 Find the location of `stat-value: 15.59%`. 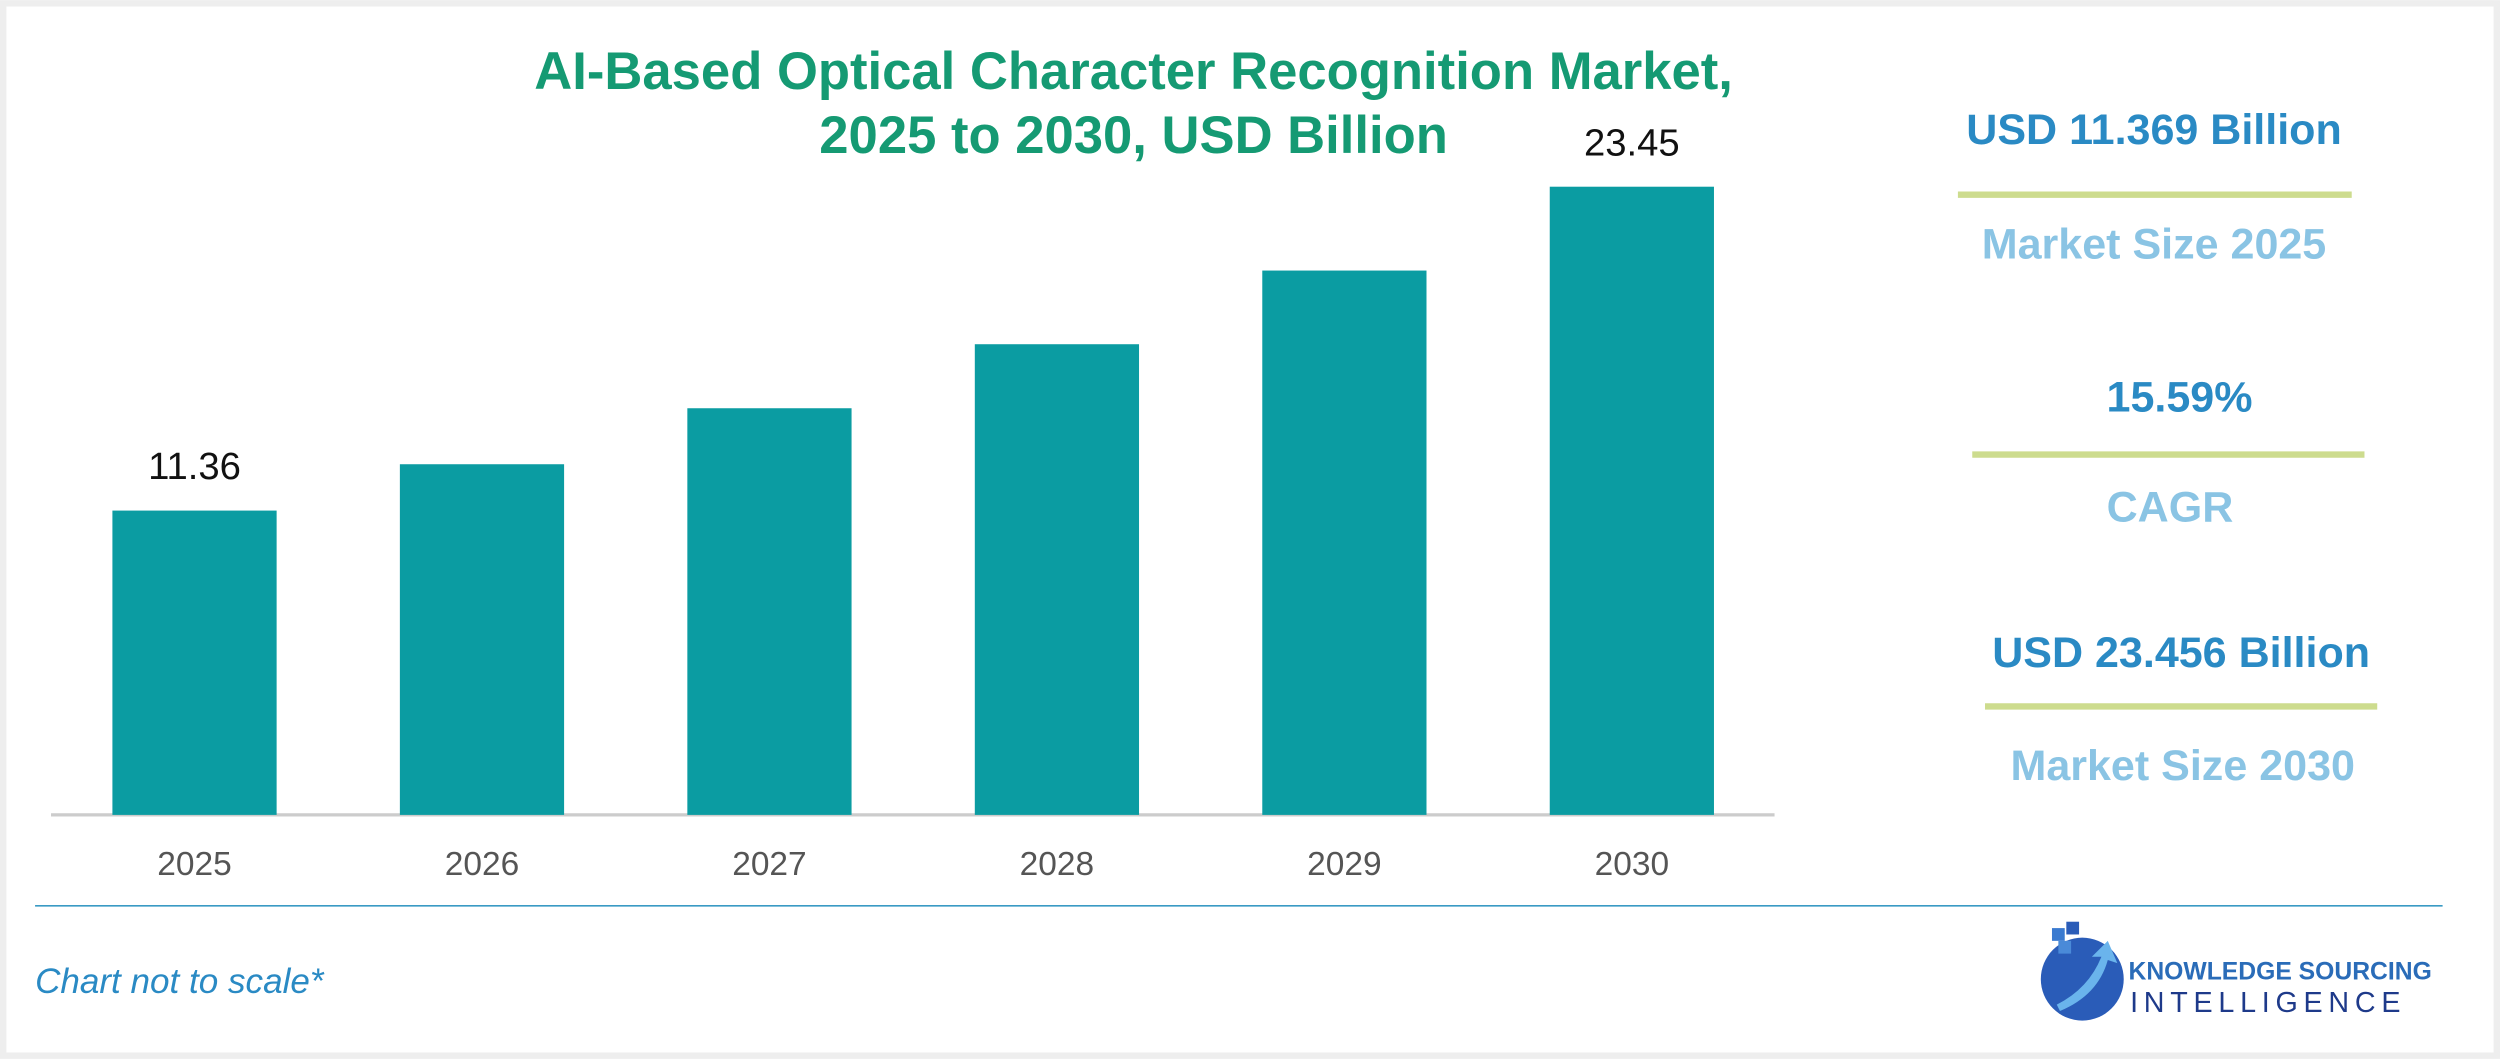

stat-value: 15.59% is located at coordinates (2180, 398).